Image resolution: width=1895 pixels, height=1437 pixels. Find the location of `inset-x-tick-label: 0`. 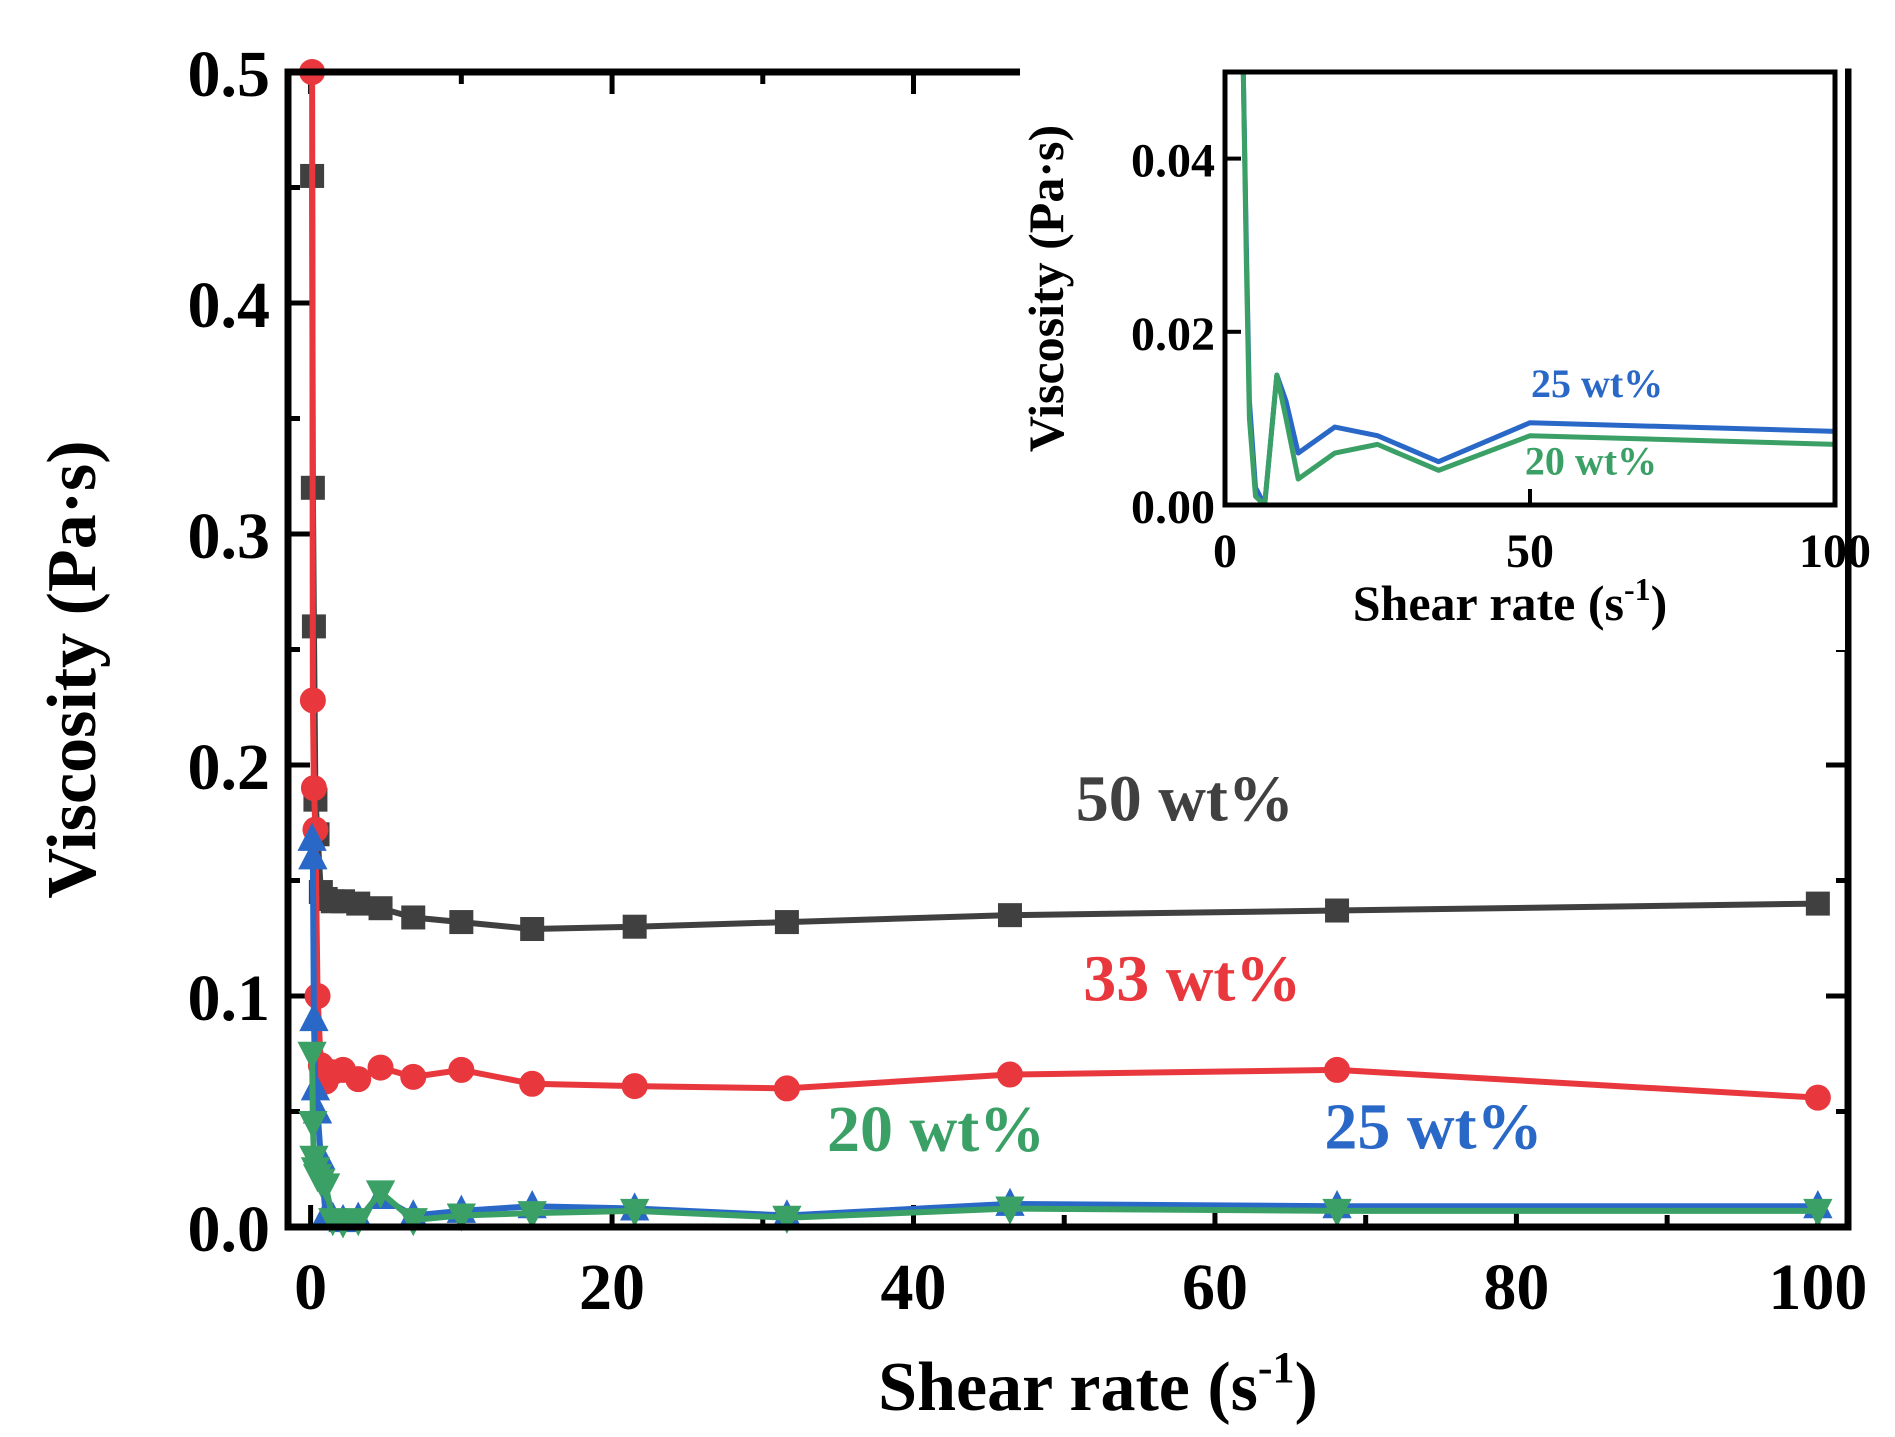

inset-x-tick-label: 0 is located at coordinates (1225, 551).